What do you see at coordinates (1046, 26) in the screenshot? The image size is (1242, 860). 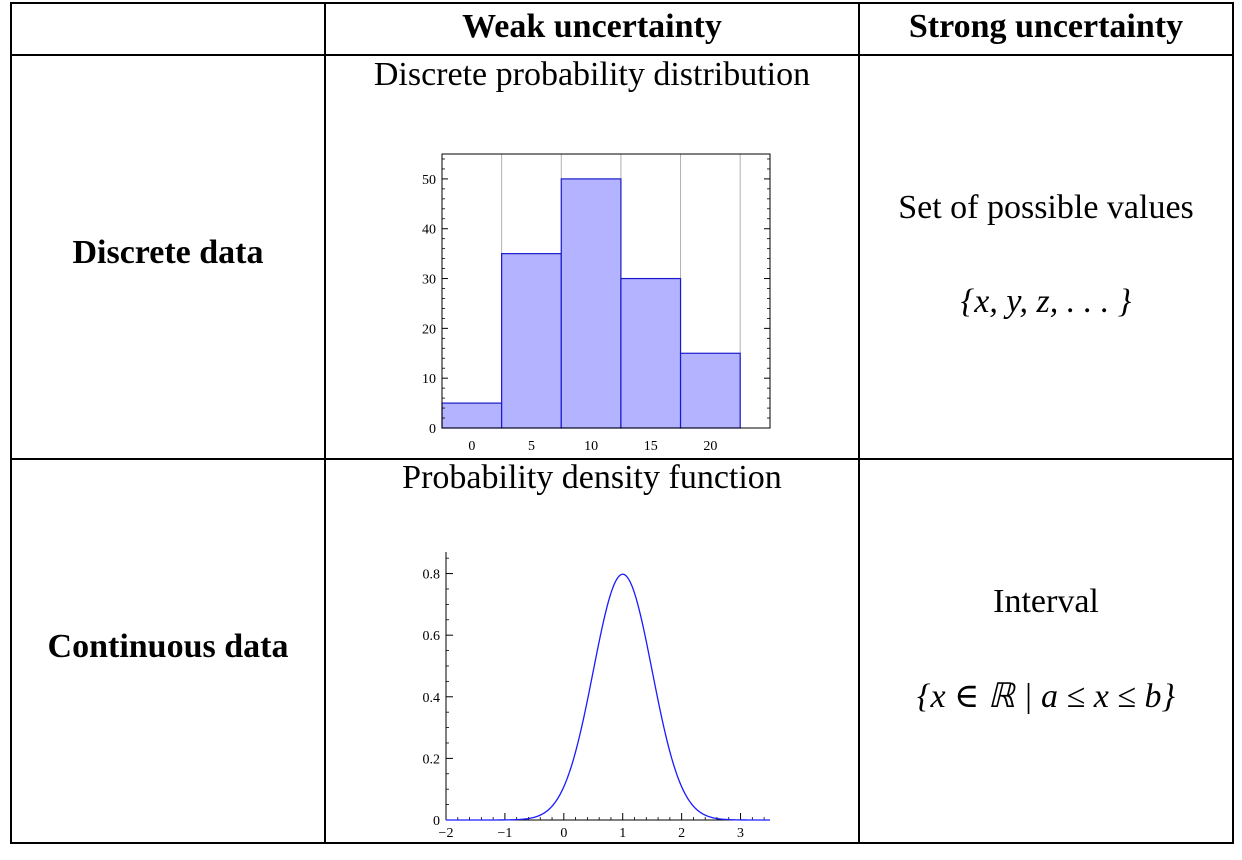 I see `header-strong-uncertainty: Strong uncertainty` at bounding box center [1046, 26].